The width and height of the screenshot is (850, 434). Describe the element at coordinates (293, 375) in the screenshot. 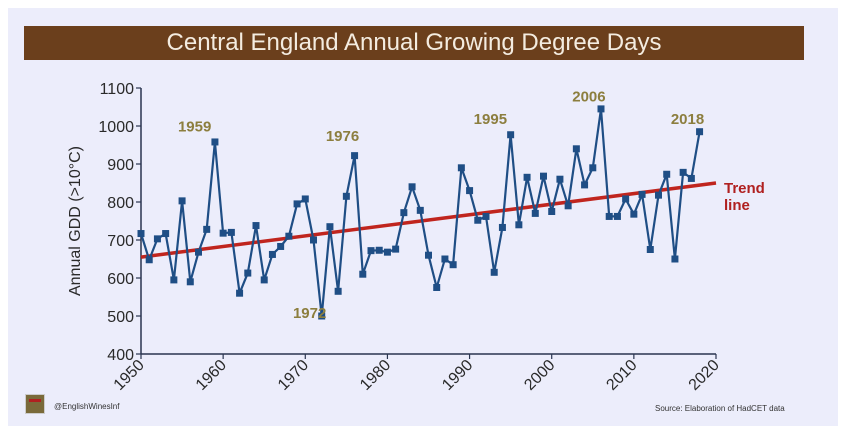

I see `x-tick-label: 1970` at that location.